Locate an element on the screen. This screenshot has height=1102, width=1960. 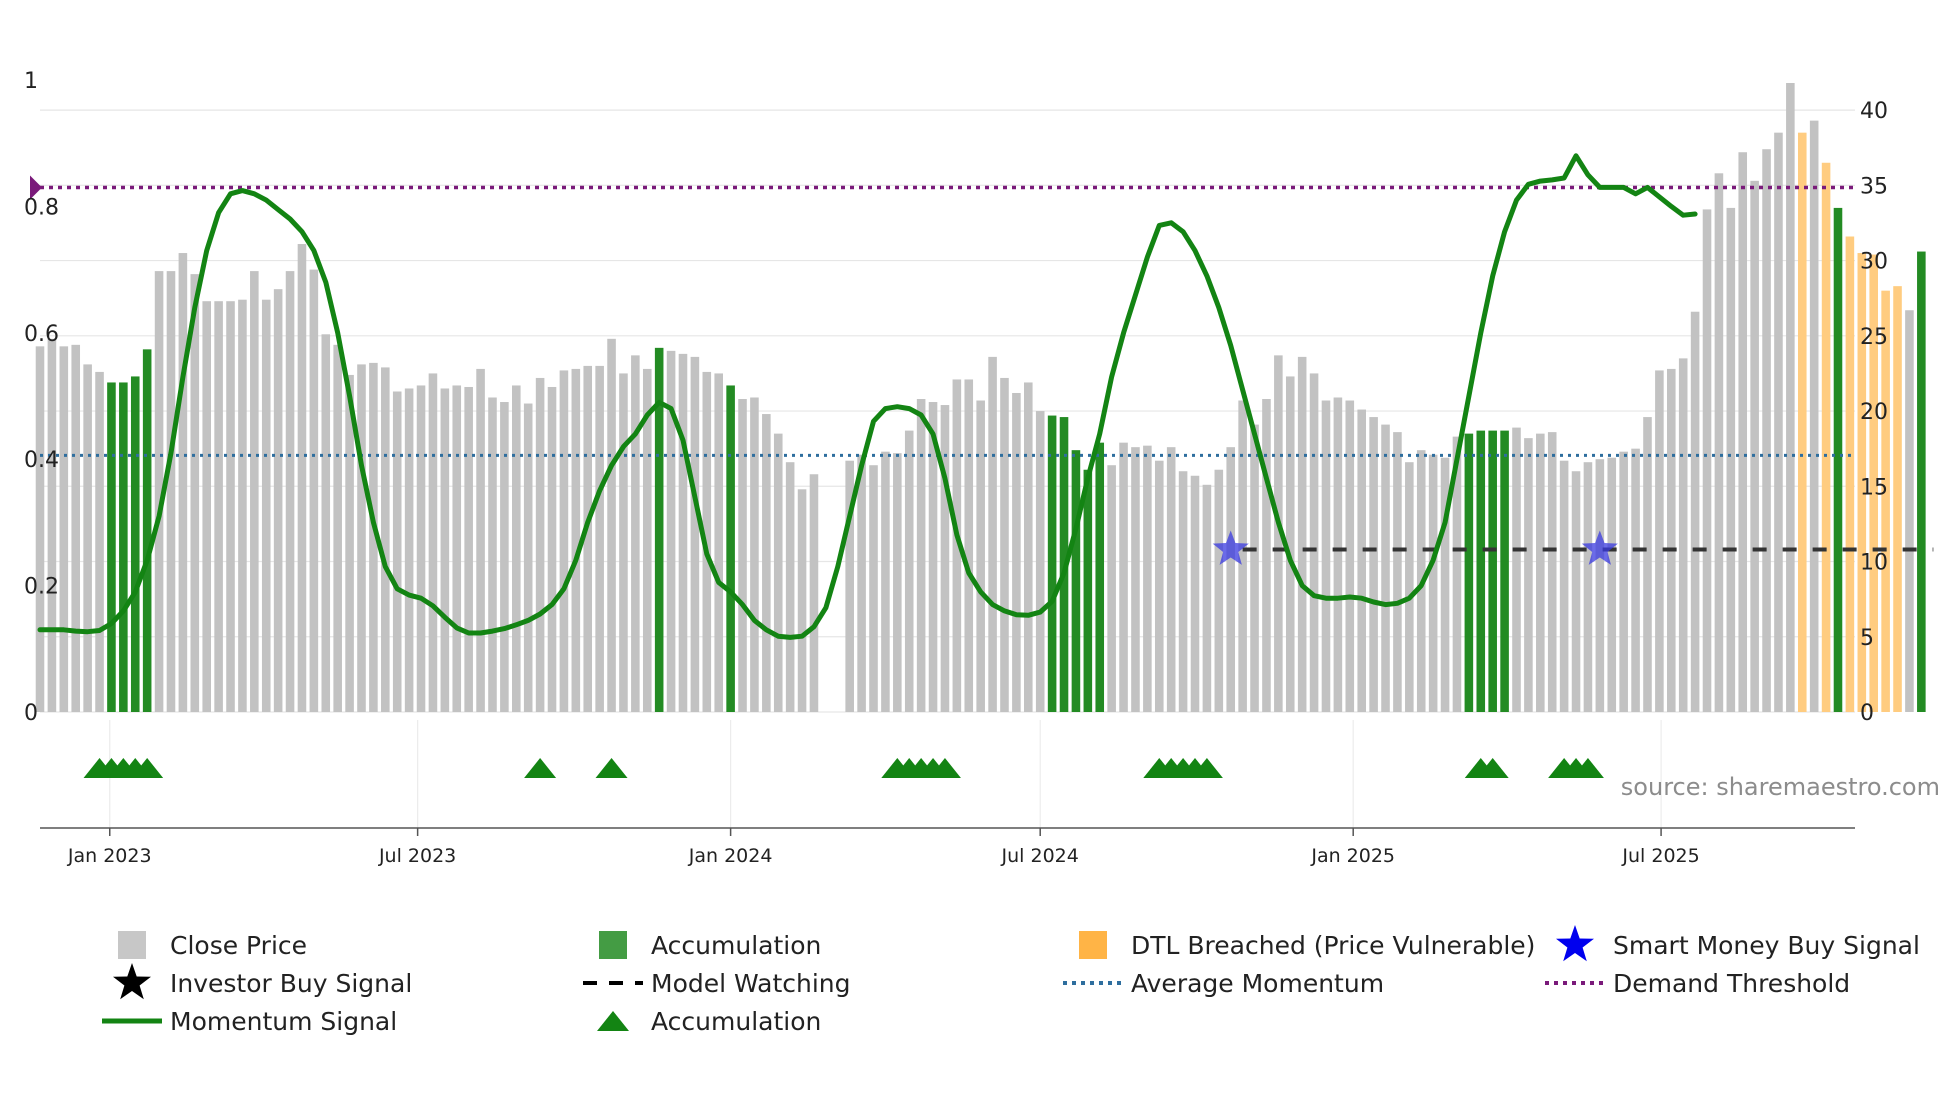
legend-item: Momentum Signal is located at coordinates (249, 1021).